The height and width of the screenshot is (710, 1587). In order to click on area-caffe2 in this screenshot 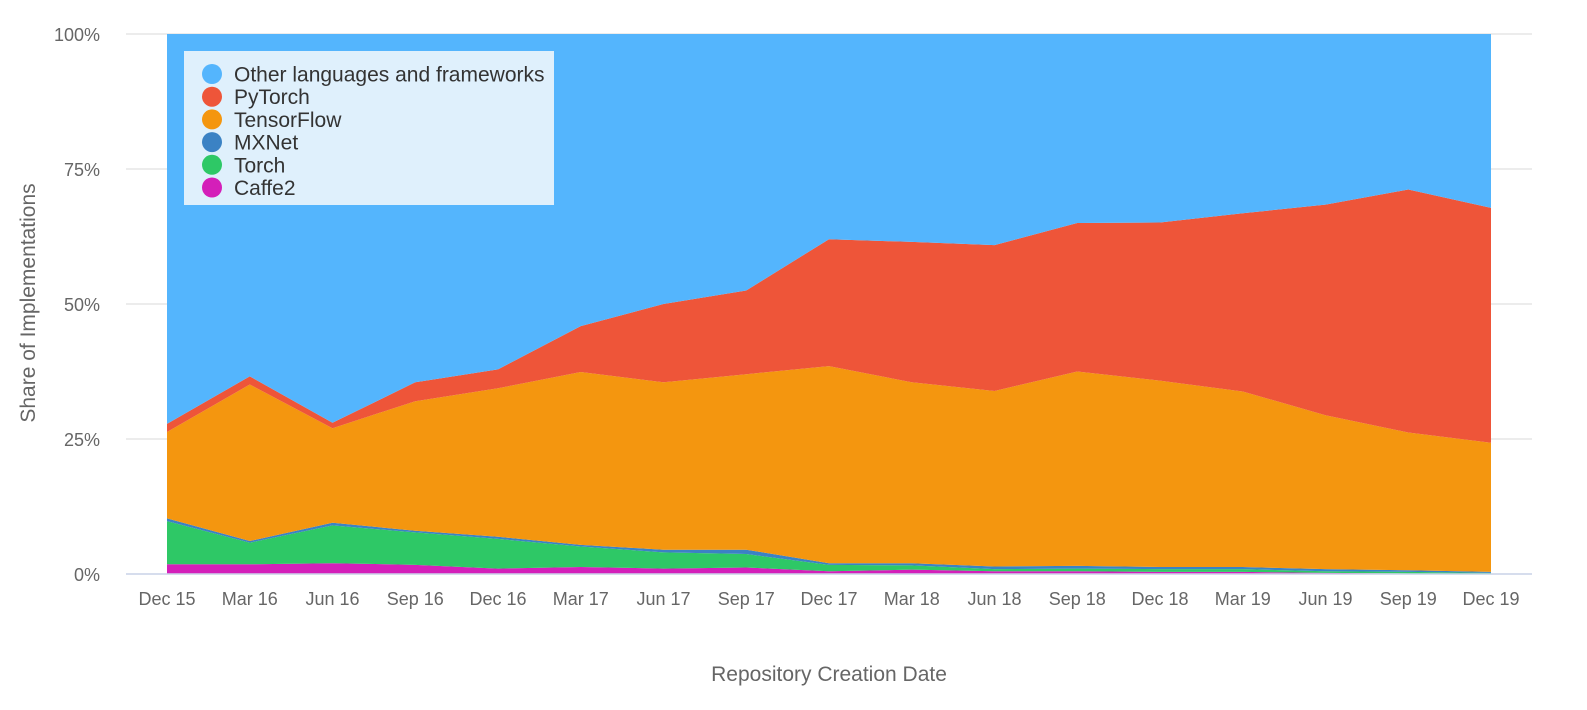, I will do `click(829, 568)`.